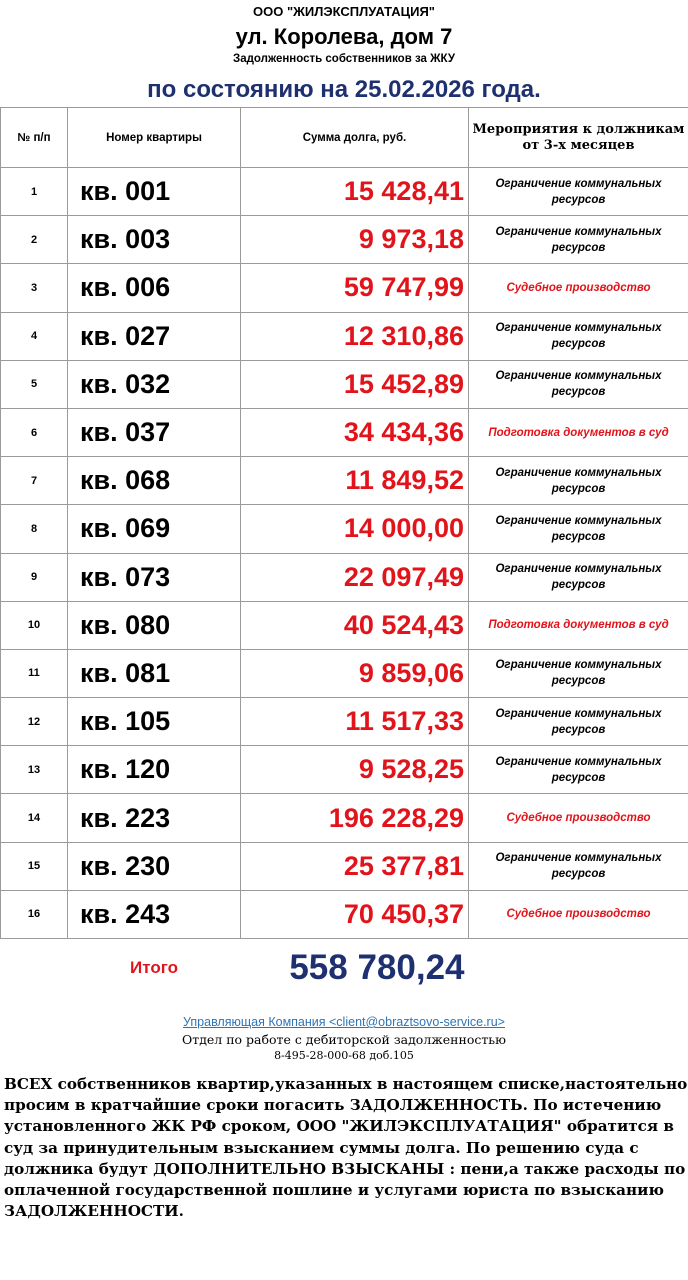 This screenshot has width=688, height=1280. I want to click on debt-amount: 9 859,06, so click(354, 673).